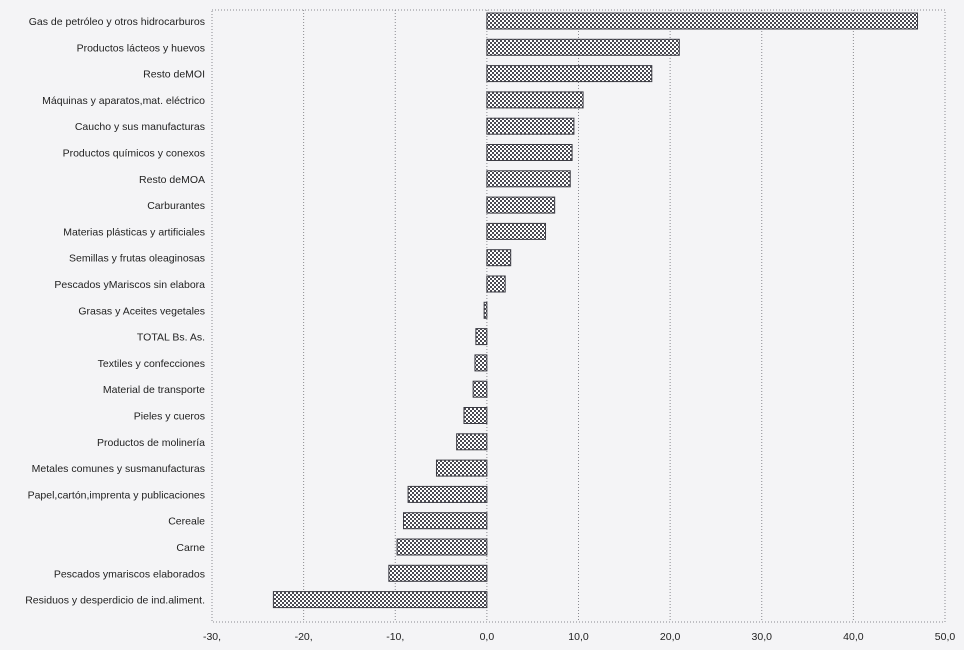 This screenshot has height=650, width=964. Describe the element at coordinates (129, 285) in the screenshot. I see `category-label: Pescados yMariscos sin elabora` at that location.